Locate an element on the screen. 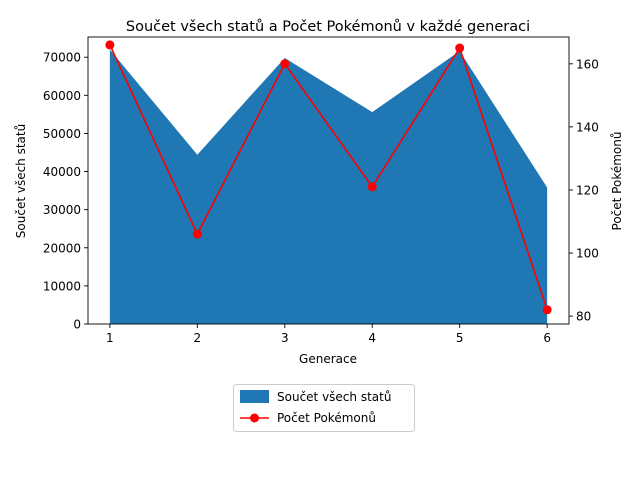  y-tick-label-left: 30000 is located at coordinates (62, 210).